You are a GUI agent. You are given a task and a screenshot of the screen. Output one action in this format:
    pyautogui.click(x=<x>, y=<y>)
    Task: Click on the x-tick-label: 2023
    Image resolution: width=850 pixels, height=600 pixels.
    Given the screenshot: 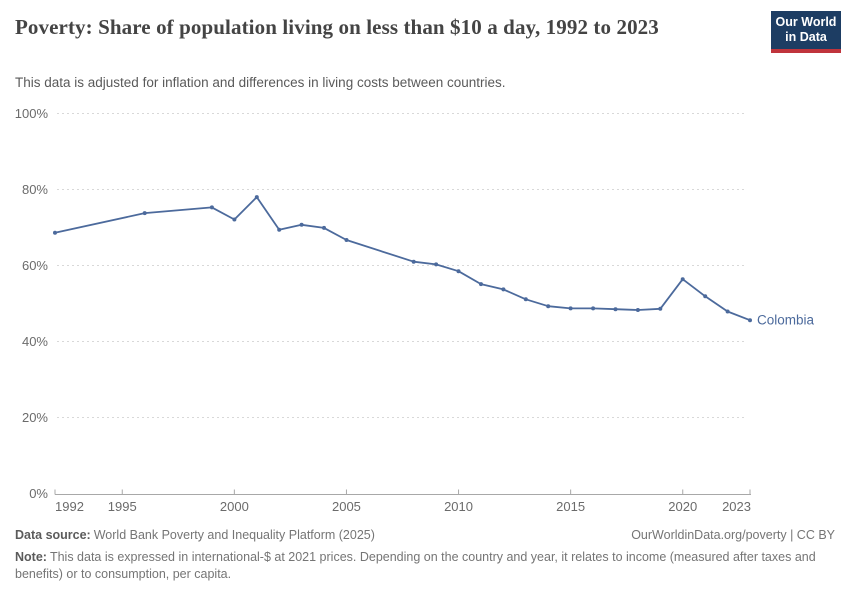 What is the action you would take?
    pyautogui.click(x=736, y=506)
    